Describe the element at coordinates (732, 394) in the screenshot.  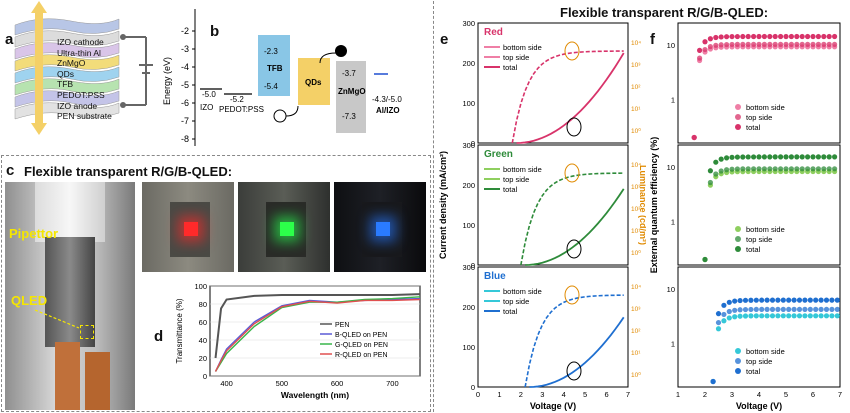
I see `f-xtick: 3` at that location.